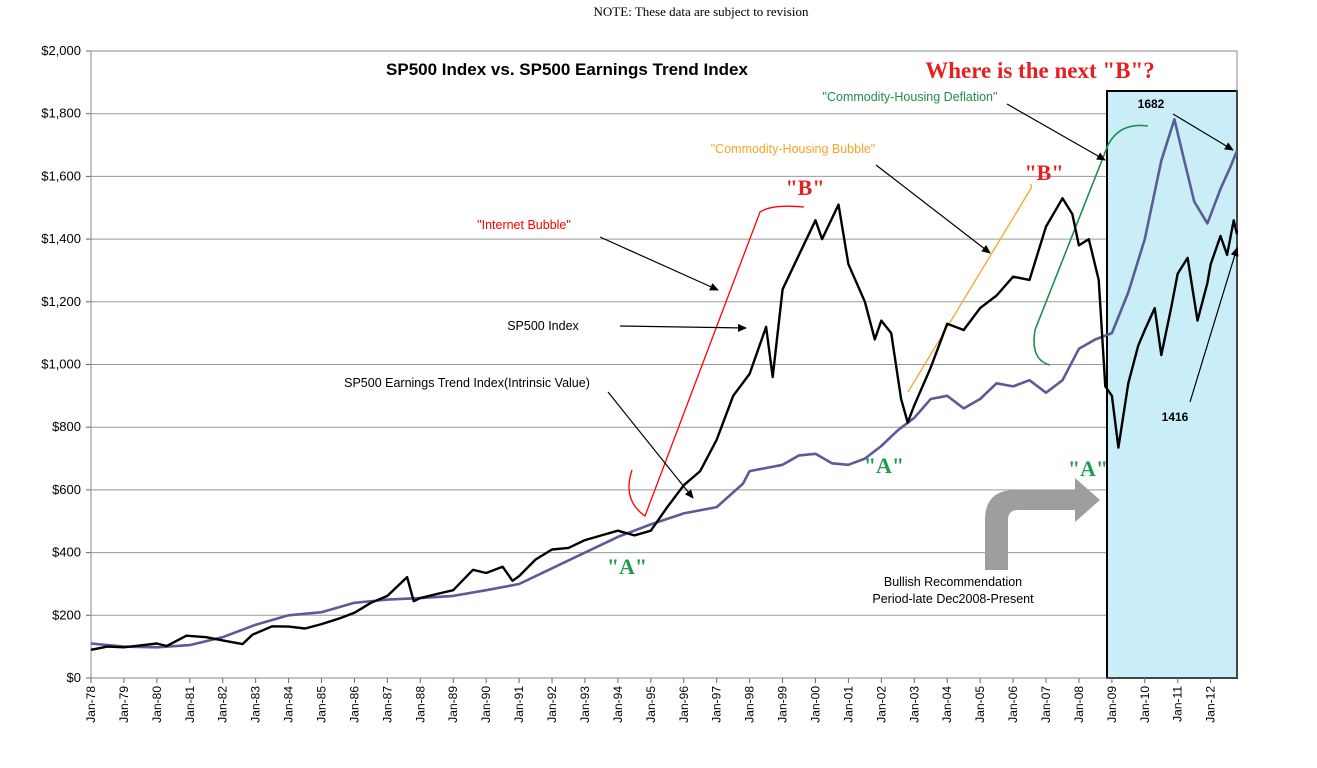 The width and height of the screenshot is (1317, 768). Describe the element at coordinates (970, 288) in the screenshot. I see `commodity-bubble-curve` at that location.